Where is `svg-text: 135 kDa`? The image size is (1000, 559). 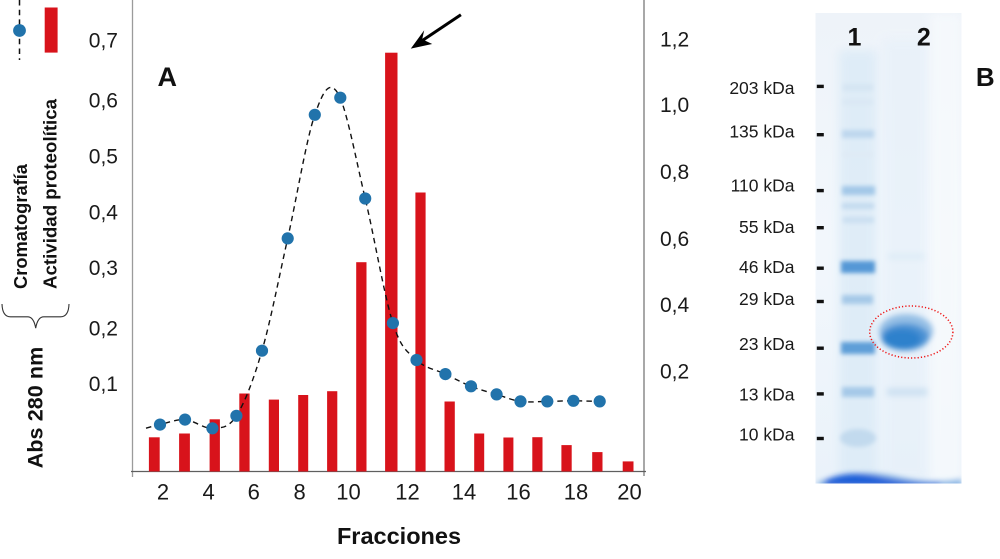
svg-text: 135 kDa is located at coordinates (761, 132).